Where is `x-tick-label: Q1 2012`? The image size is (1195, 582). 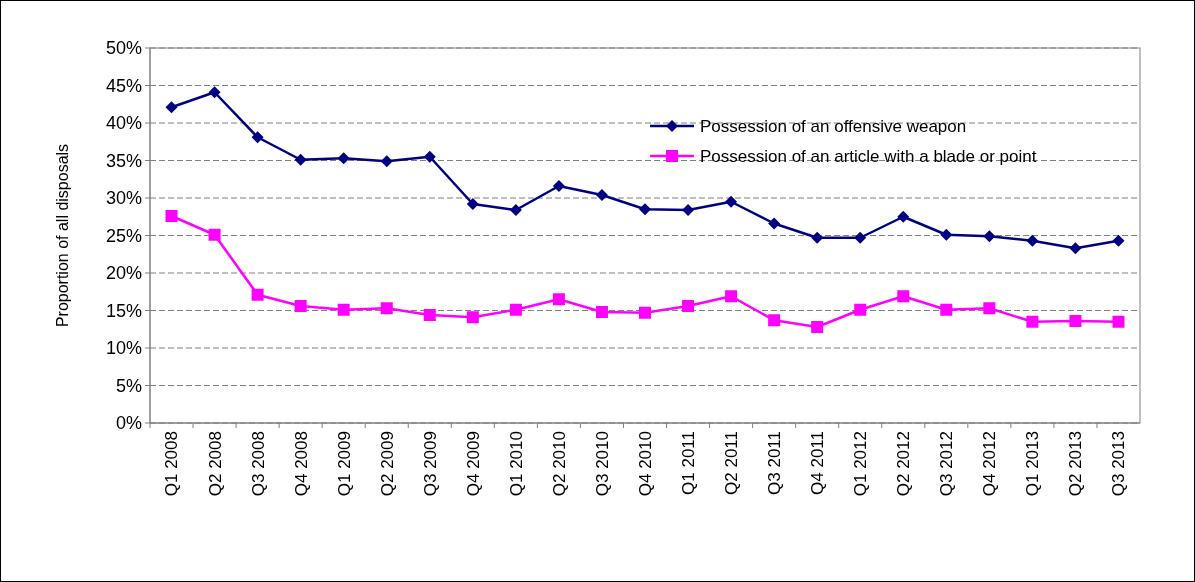 x-tick-label: Q1 2012 is located at coordinates (861, 464).